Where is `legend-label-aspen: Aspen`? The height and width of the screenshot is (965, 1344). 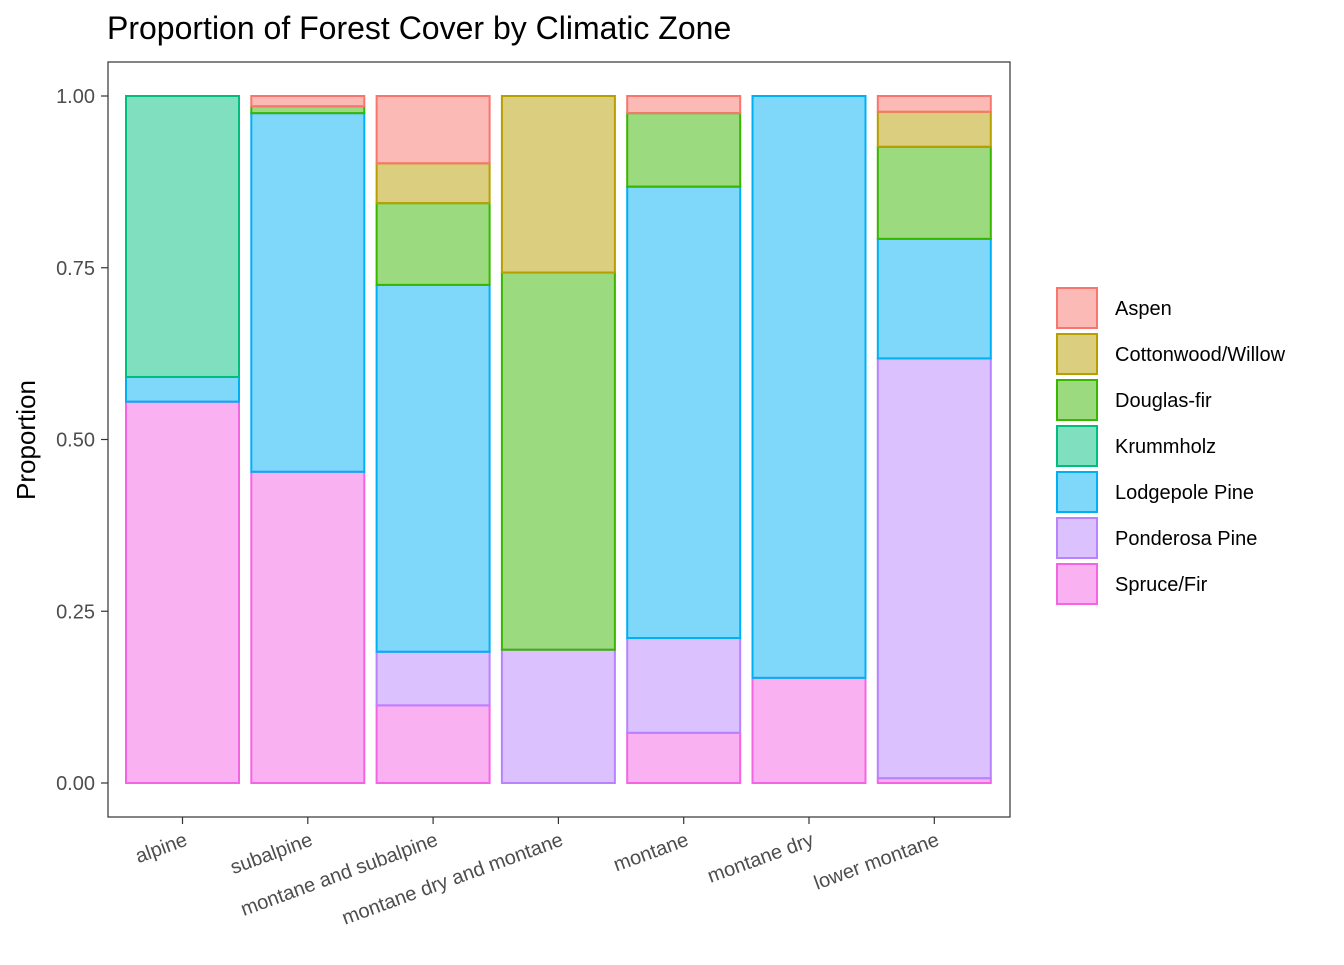
legend-label-aspen: Aspen is located at coordinates (1143, 309).